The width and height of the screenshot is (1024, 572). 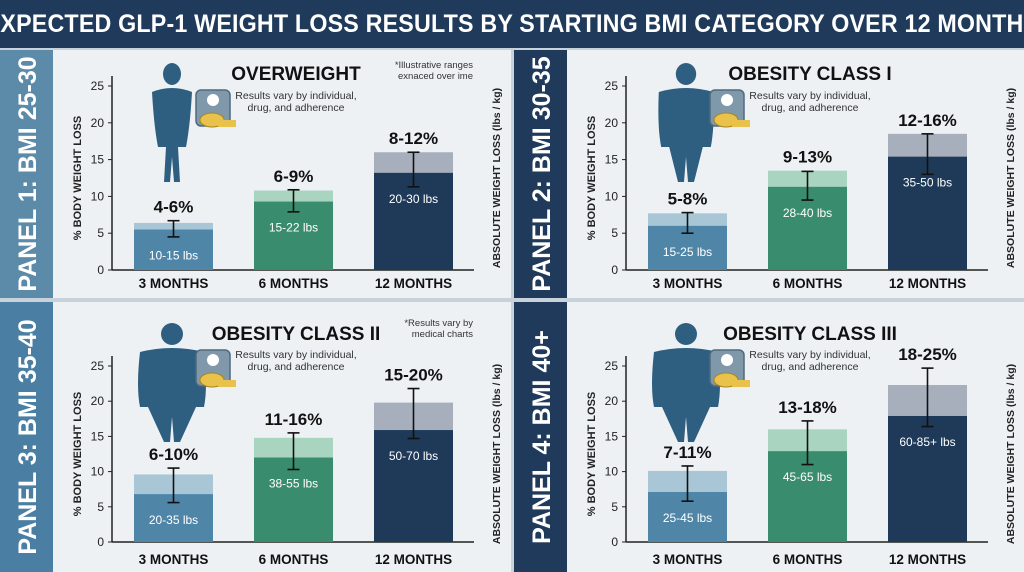 I want to click on x-category-label: 12 MONTHS, so click(x=927, y=559).